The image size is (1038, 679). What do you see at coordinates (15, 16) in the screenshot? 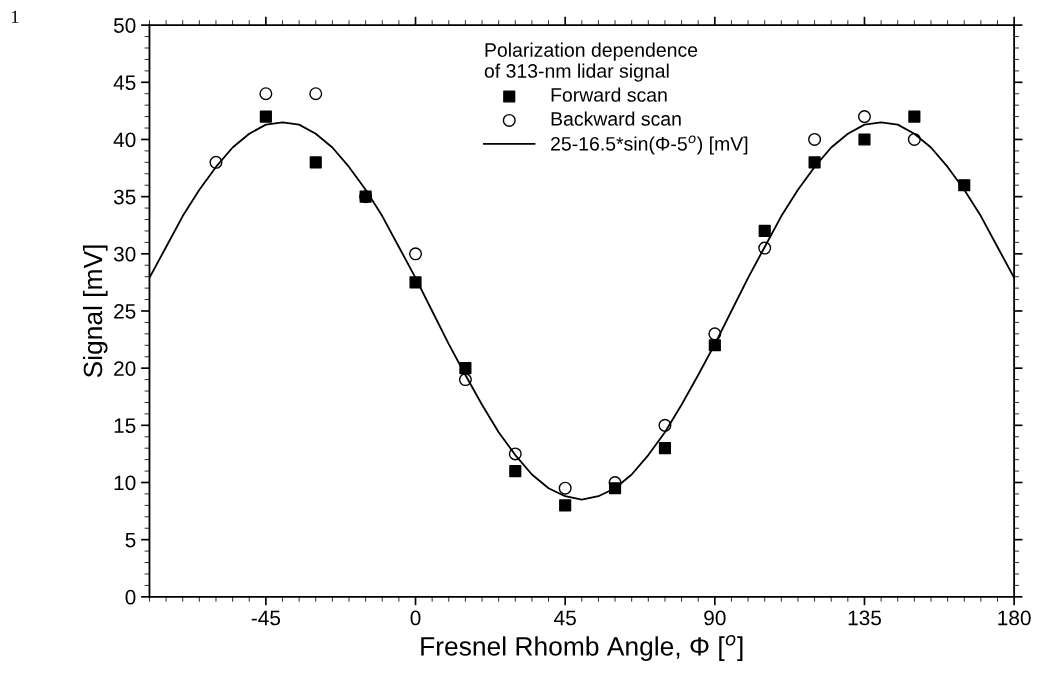
I see `text: 1` at bounding box center [15, 16].